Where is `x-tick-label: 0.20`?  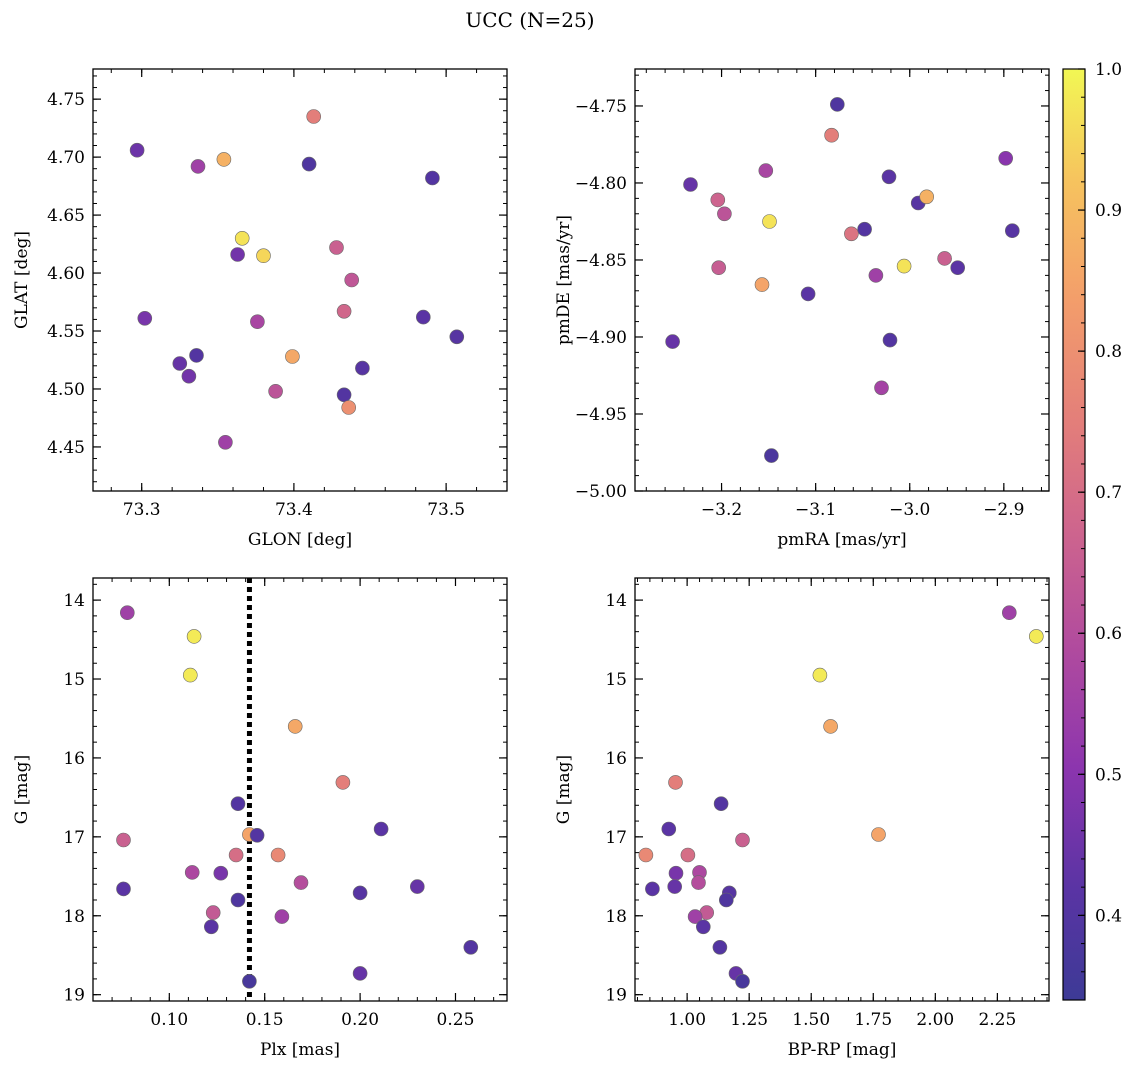
x-tick-label: 0.20 is located at coordinates (360, 1020).